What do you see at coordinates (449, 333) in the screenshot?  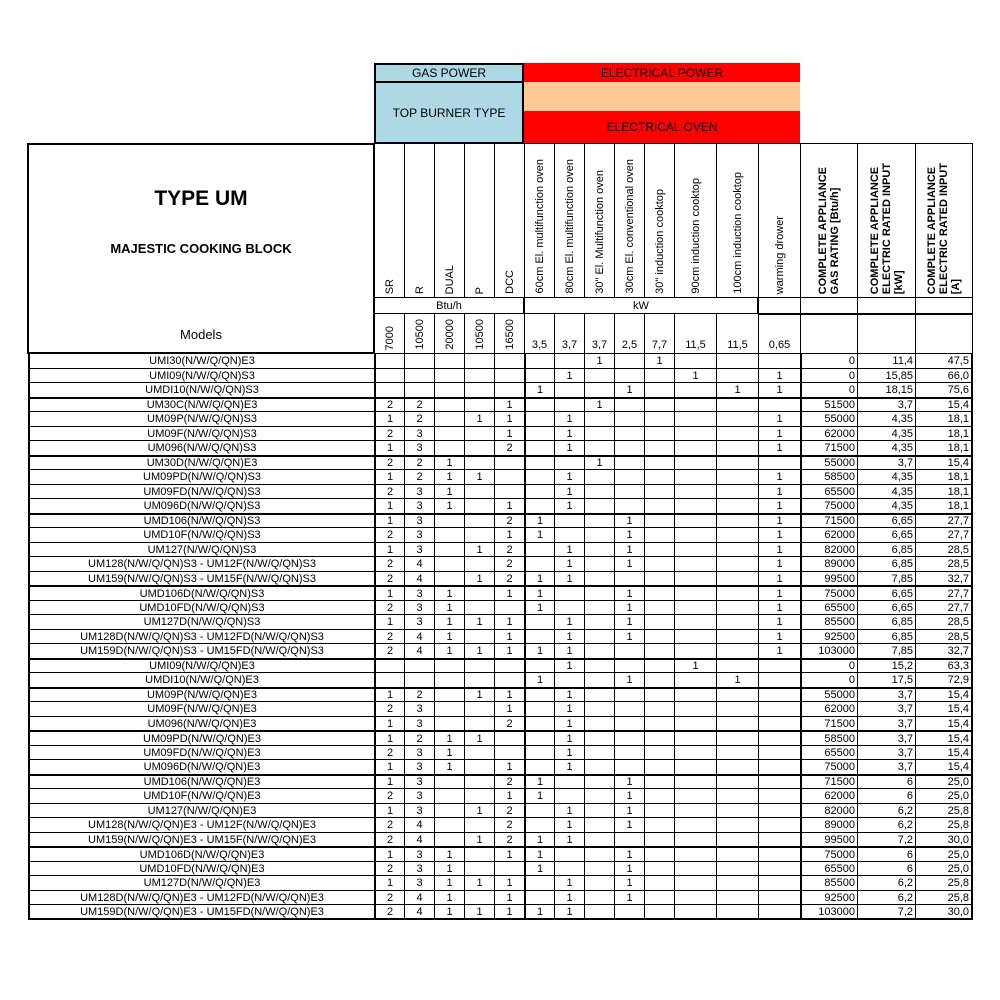 I see `burner-power-value: 20000` at bounding box center [449, 333].